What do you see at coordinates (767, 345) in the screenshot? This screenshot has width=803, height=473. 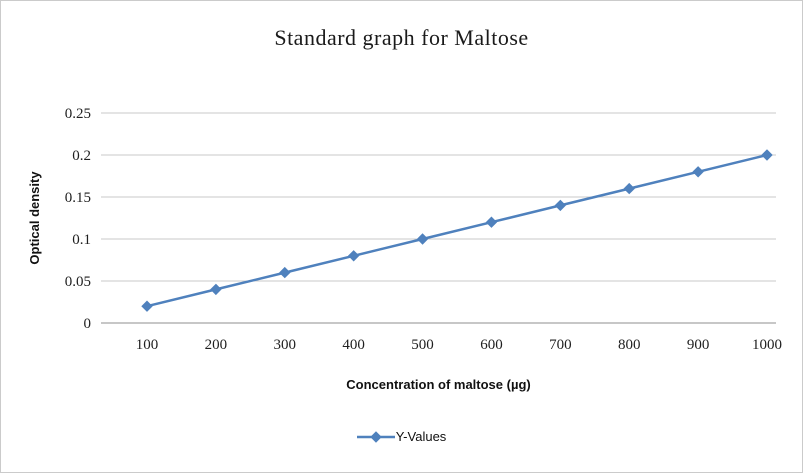 I see `x-tick-label: 1000` at bounding box center [767, 345].